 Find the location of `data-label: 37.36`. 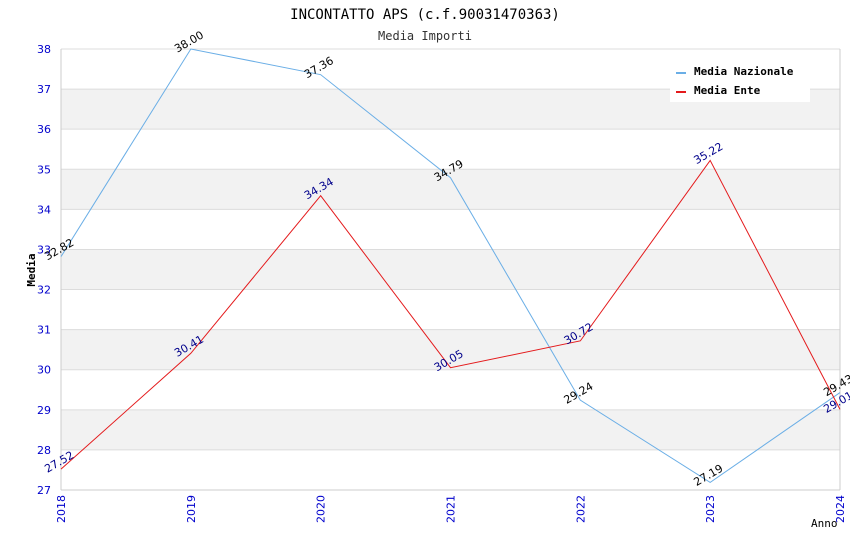

data-label: 37.36 is located at coordinates (319, 67).